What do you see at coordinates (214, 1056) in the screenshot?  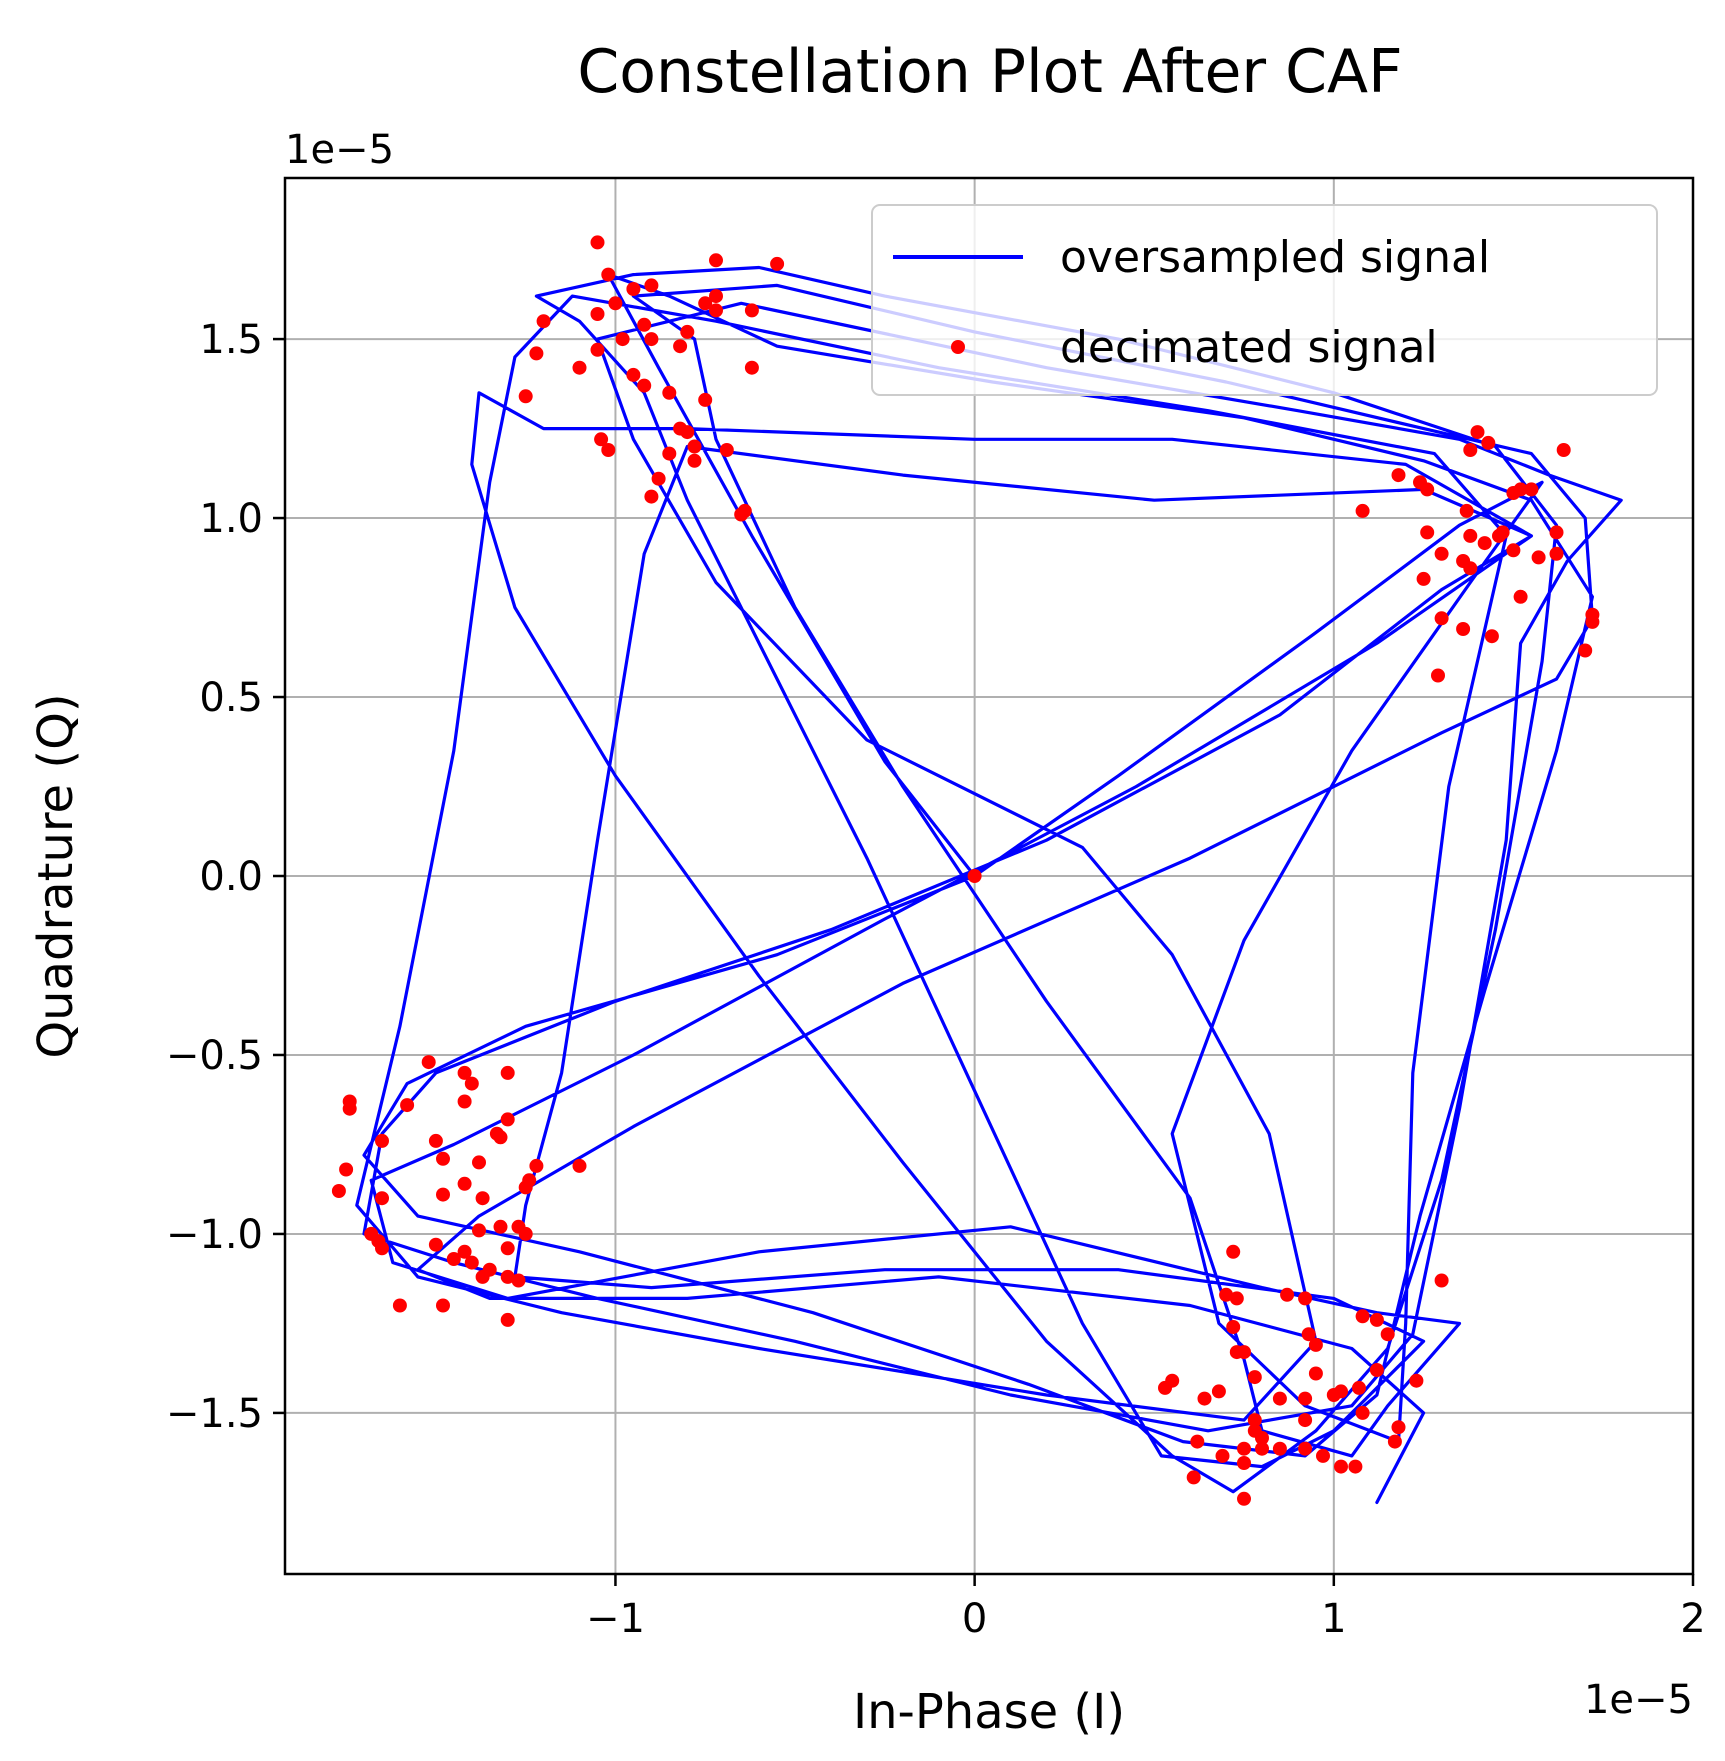 I see `y-tick-label: −0.5` at bounding box center [214, 1056].